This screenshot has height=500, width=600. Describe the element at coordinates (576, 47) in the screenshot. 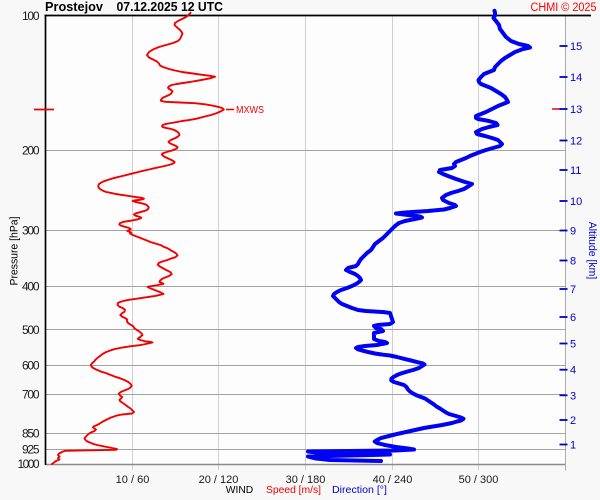

I see `svg-text: 15` at that location.